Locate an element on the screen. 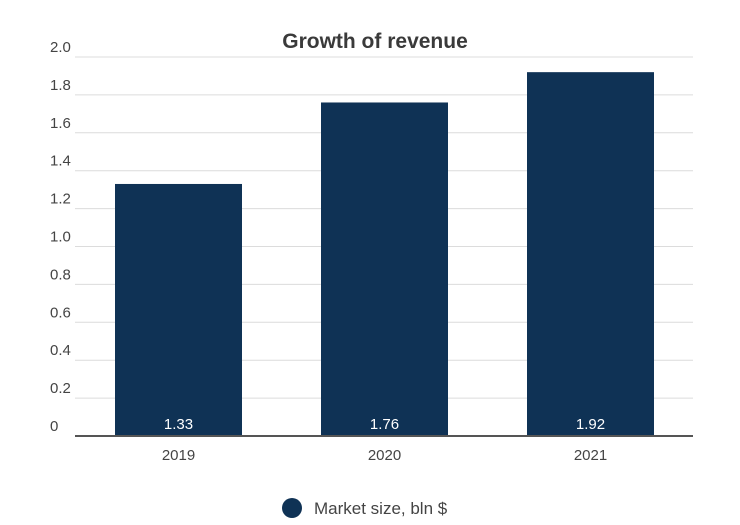 The width and height of the screenshot is (740, 525). data-label-2021: 1.92 is located at coordinates (590, 424).